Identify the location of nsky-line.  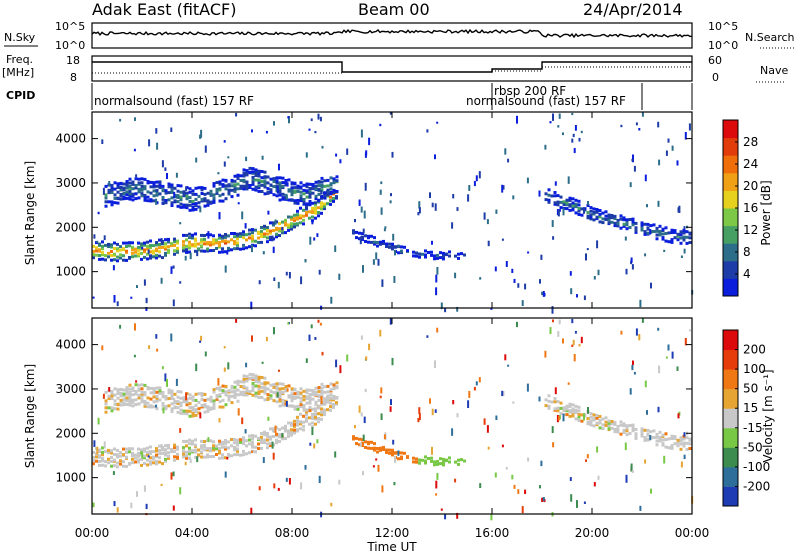
(392, 33).